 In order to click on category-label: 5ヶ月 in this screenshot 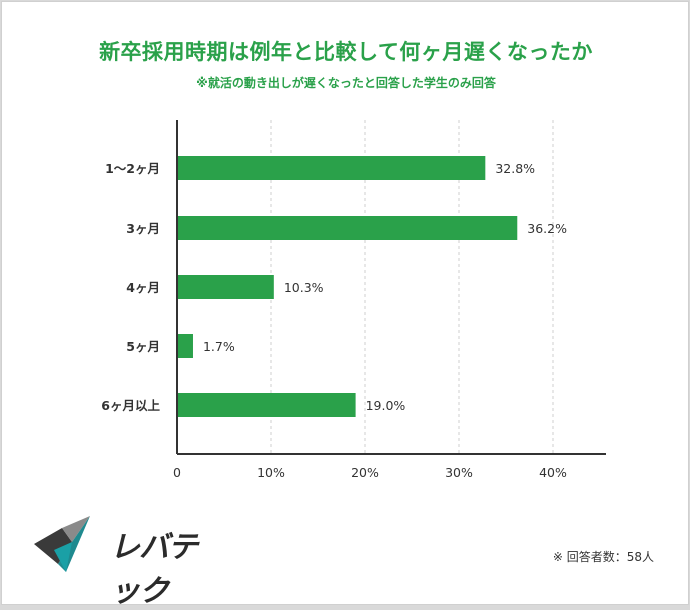, I will do `click(143, 346)`.